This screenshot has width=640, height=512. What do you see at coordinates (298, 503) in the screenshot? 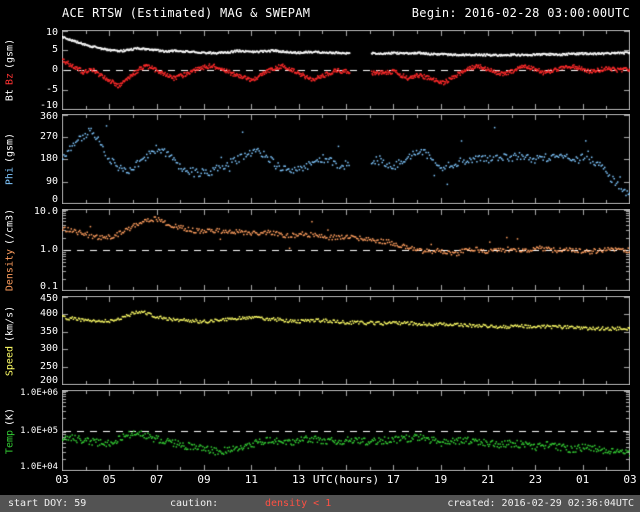
I see `caution-value: density < 1` at bounding box center [298, 503].